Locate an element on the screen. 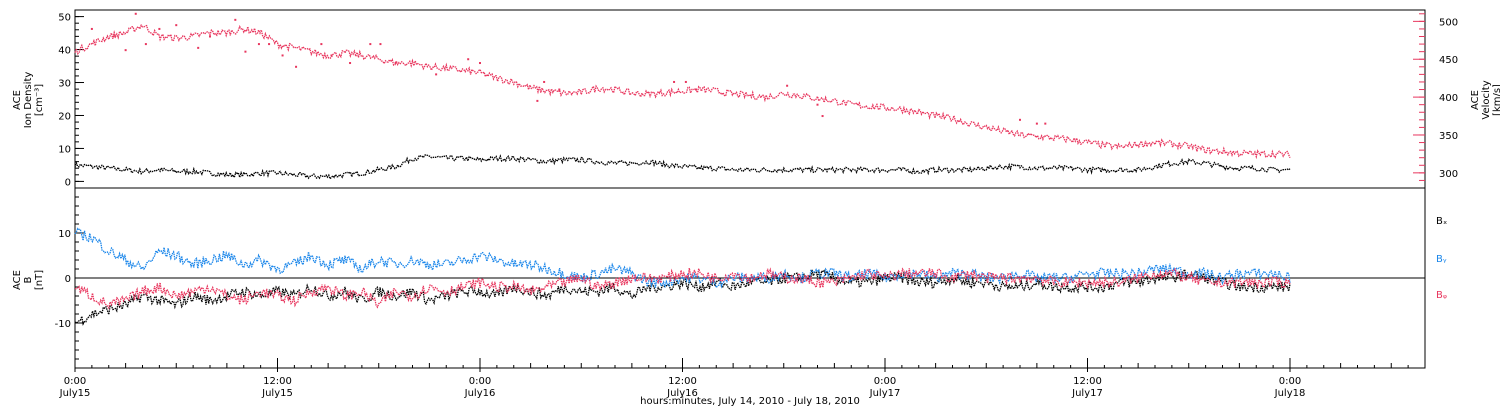 This screenshot has width=1500, height=410. y-axis-title-density-line: ACE is located at coordinates (17, 100).